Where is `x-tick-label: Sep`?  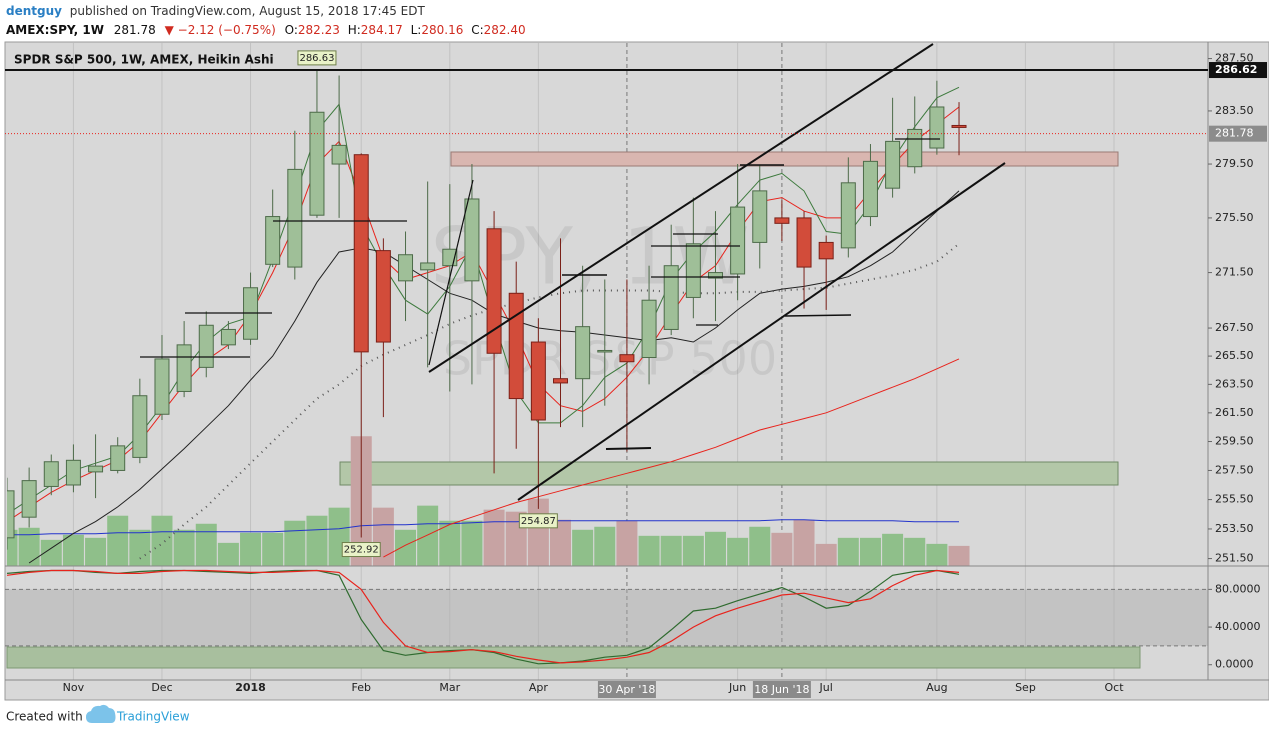
x-tick-label: Sep is located at coordinates (1025, 687).